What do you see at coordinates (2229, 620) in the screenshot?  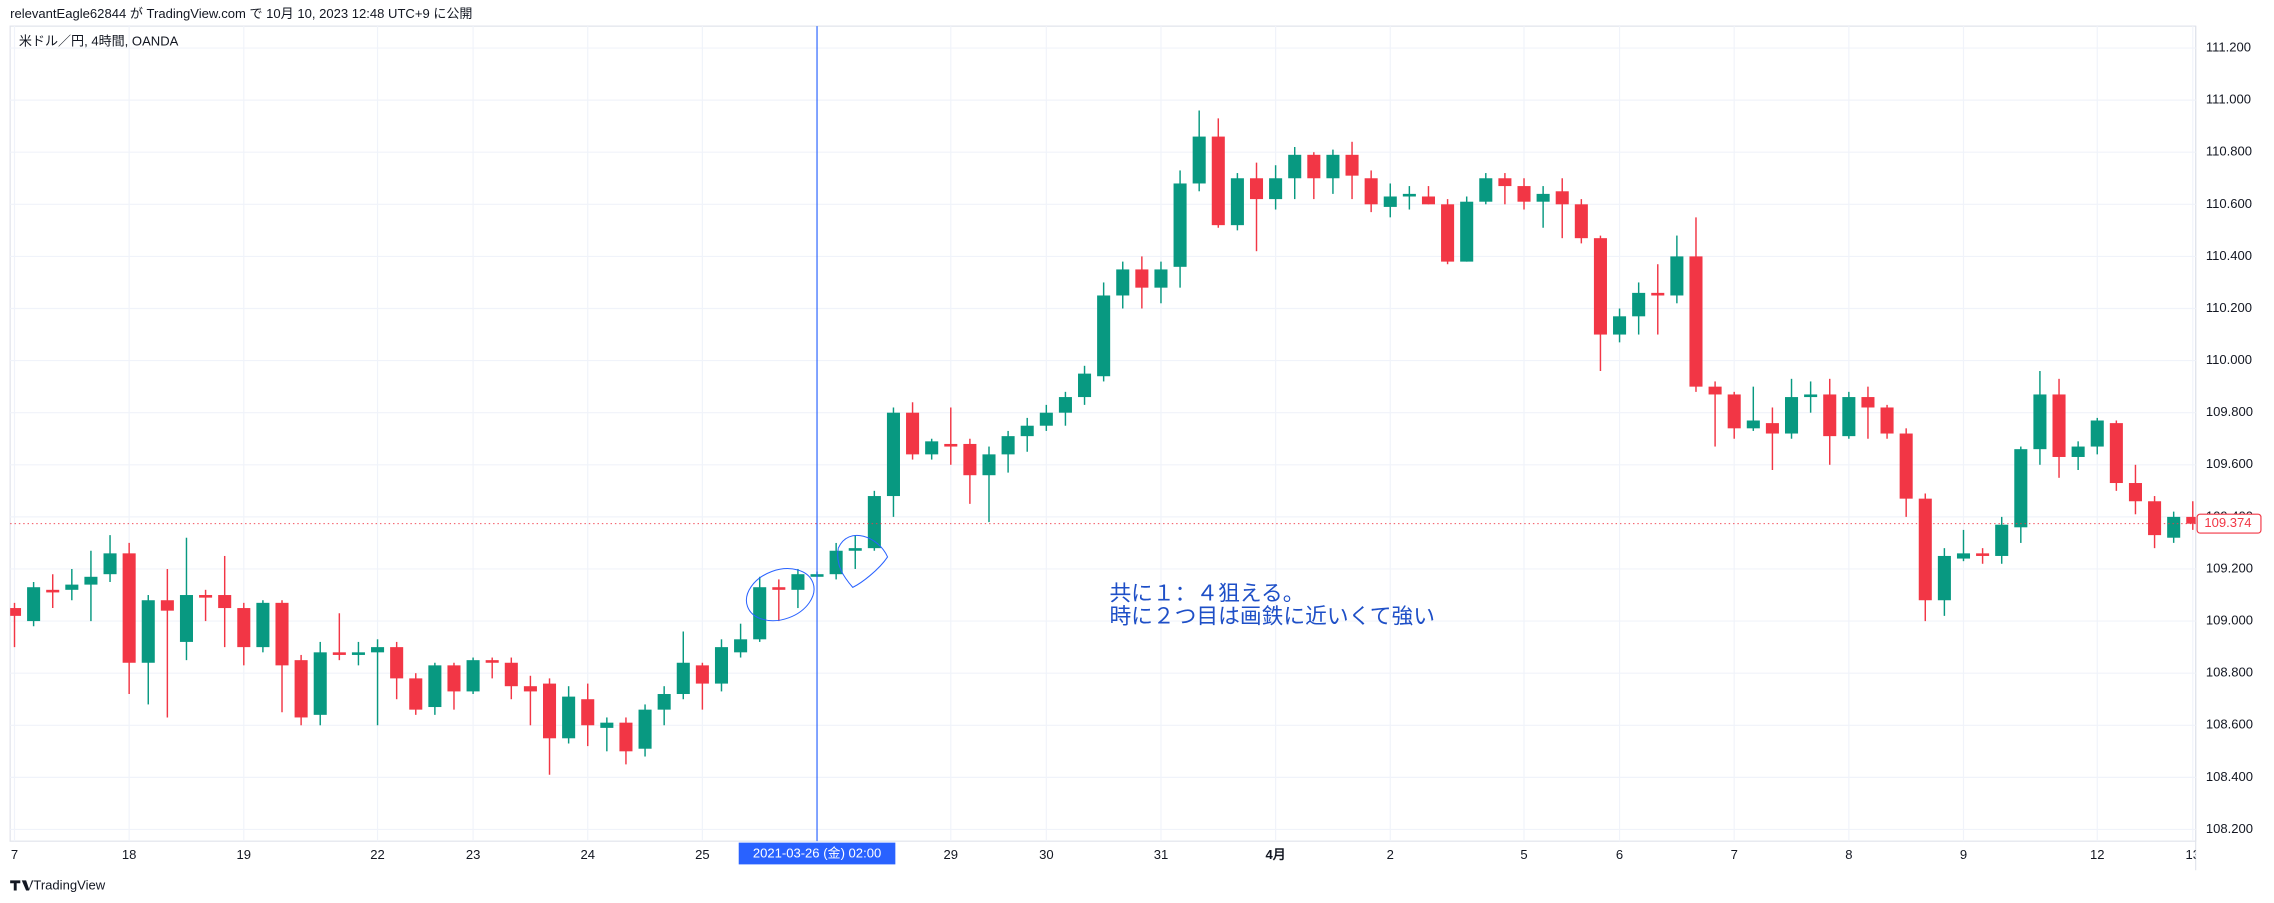 I see `y-tick-label: 109.000` at bounding box center [2229, 620].